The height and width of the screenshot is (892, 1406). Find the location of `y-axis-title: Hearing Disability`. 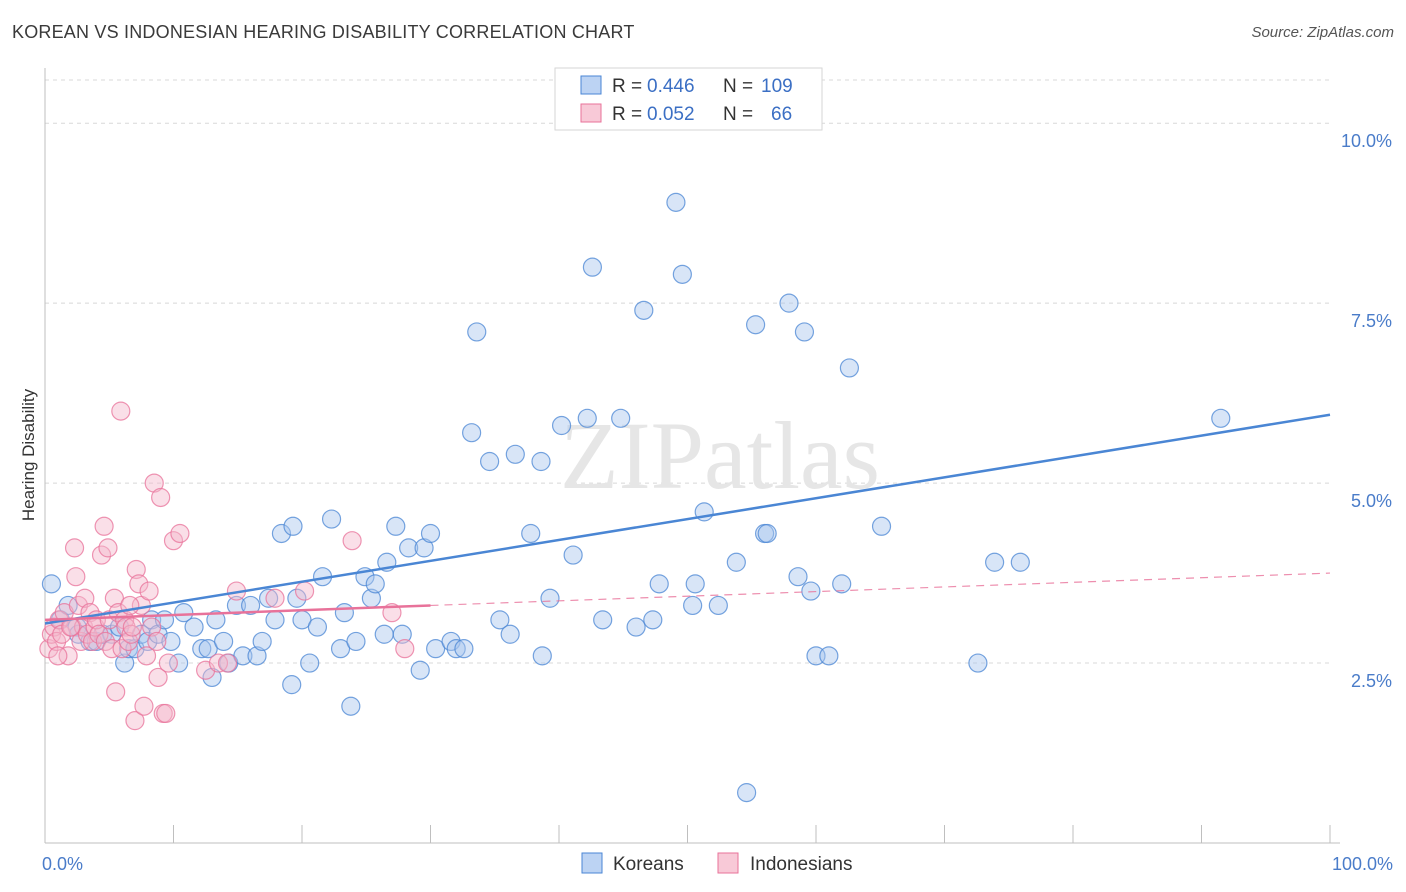

y-axis-title: Hearing Disability is located at coordinates (28, 454).